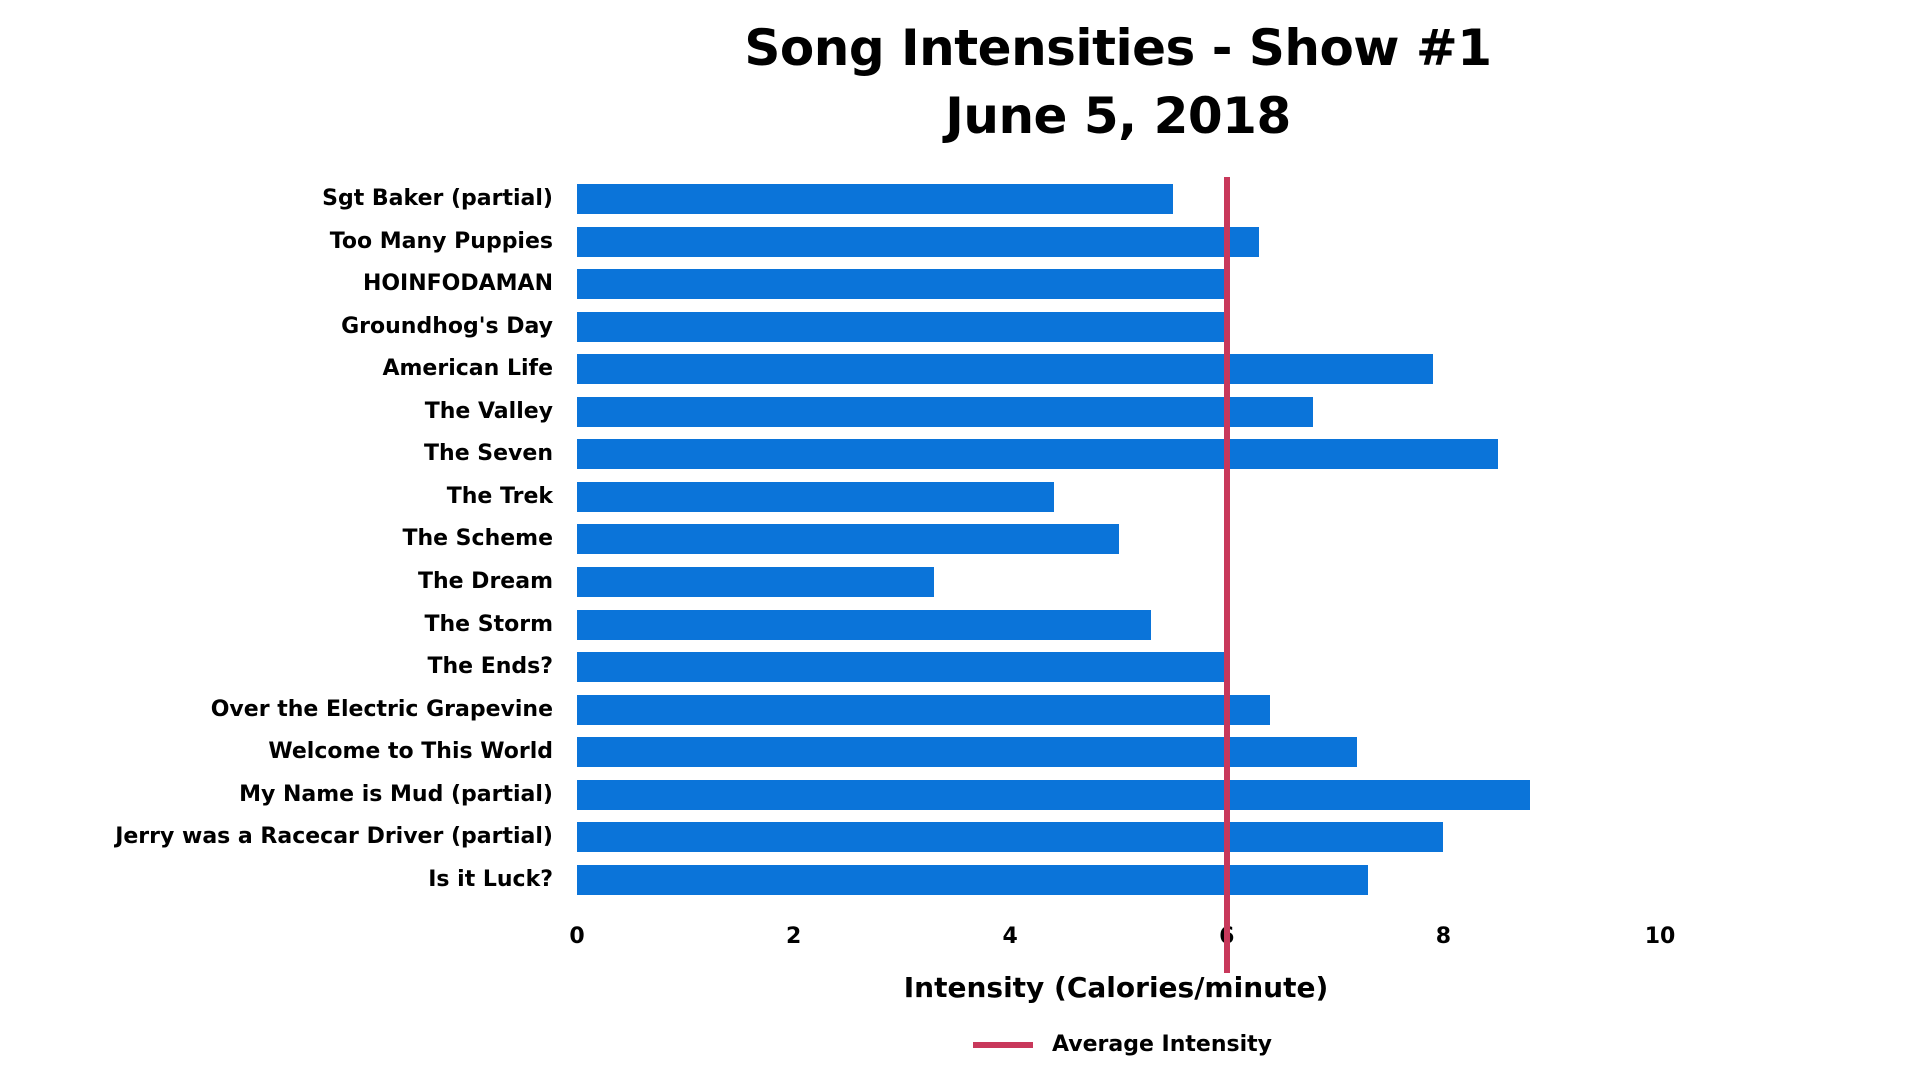  I want to click on y-axis-category-label: Is it Luck?, so click(490, 879).